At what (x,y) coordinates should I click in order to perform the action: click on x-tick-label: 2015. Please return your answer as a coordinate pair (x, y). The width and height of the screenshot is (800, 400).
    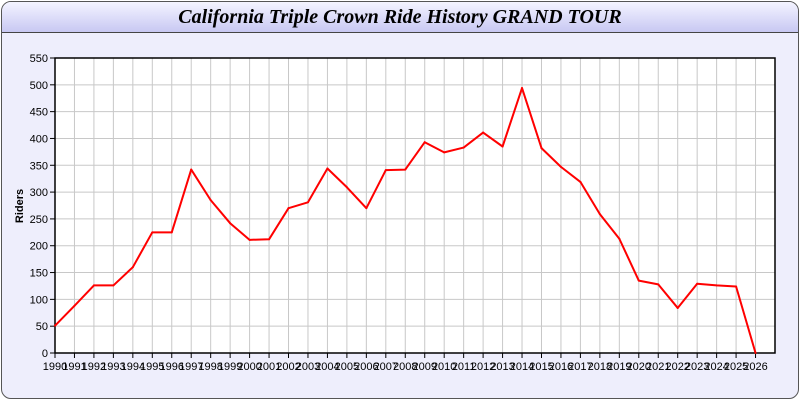
    Looking at the image, I should click on (541, 367).